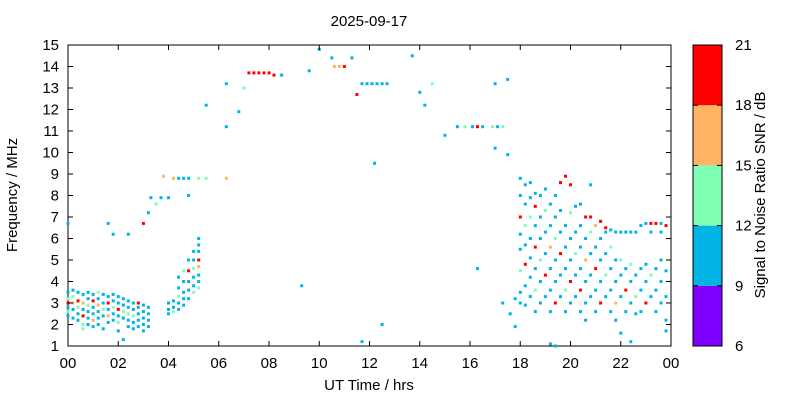 The width and height of the screenshot is (800, 400). Describe the element at coordinates (218, 363) in the screenshot. I see `x-tick-label: 06` at that location.